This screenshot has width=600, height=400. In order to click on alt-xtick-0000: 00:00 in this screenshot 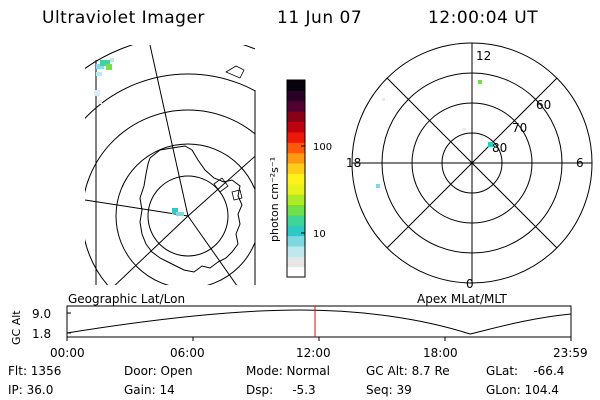, I will do `click(67, 353)`.